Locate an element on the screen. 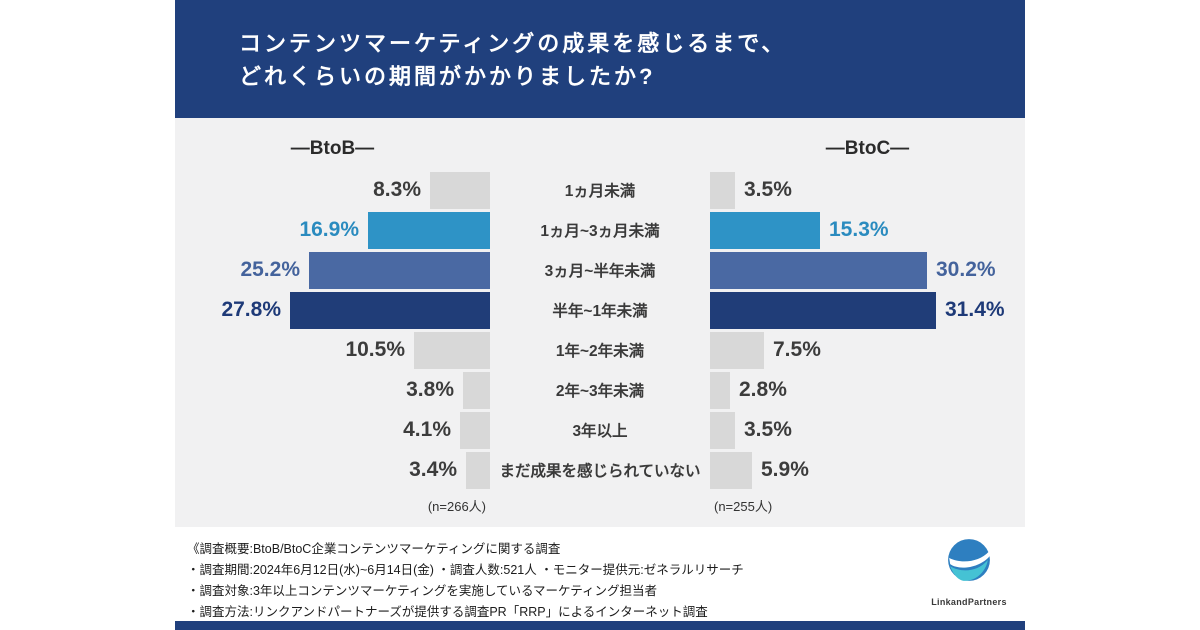  category-label: まだ成果を感じられていない is located at coordinates (600, 471).